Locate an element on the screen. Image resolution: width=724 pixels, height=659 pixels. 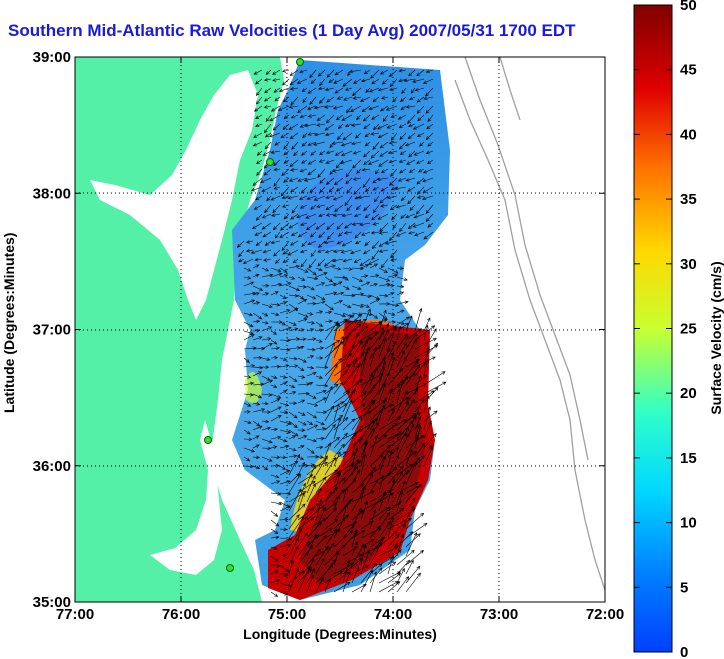
x-tick-label: 77:00 is located at coordinates (75, 614).